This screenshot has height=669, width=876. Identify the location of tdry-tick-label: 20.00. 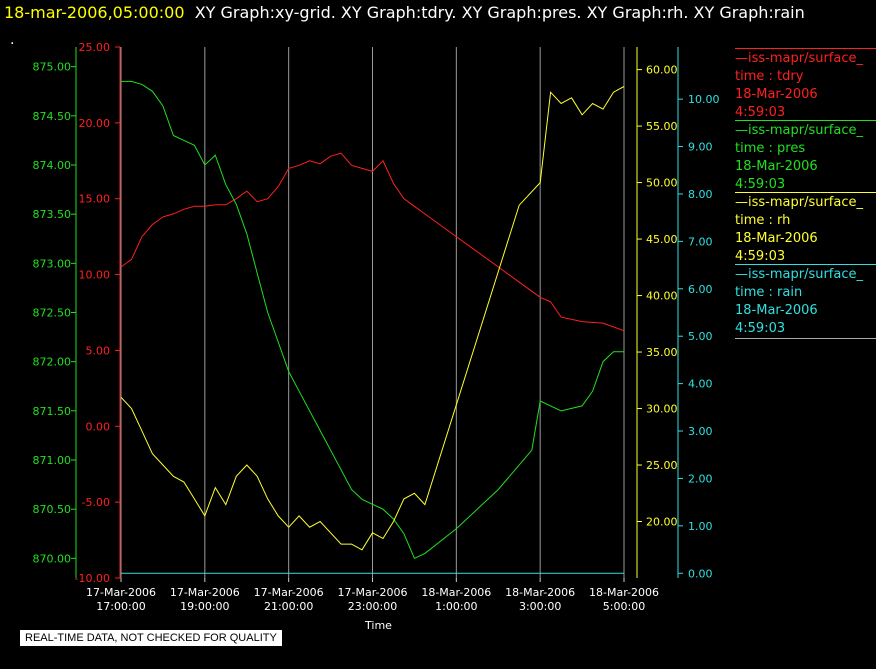
(95, 123).